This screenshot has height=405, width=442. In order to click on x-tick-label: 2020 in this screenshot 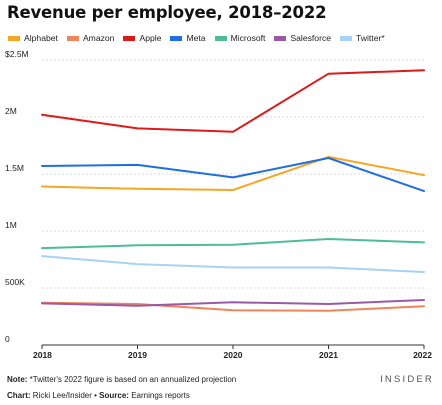, I will do `click(233, 355)`.